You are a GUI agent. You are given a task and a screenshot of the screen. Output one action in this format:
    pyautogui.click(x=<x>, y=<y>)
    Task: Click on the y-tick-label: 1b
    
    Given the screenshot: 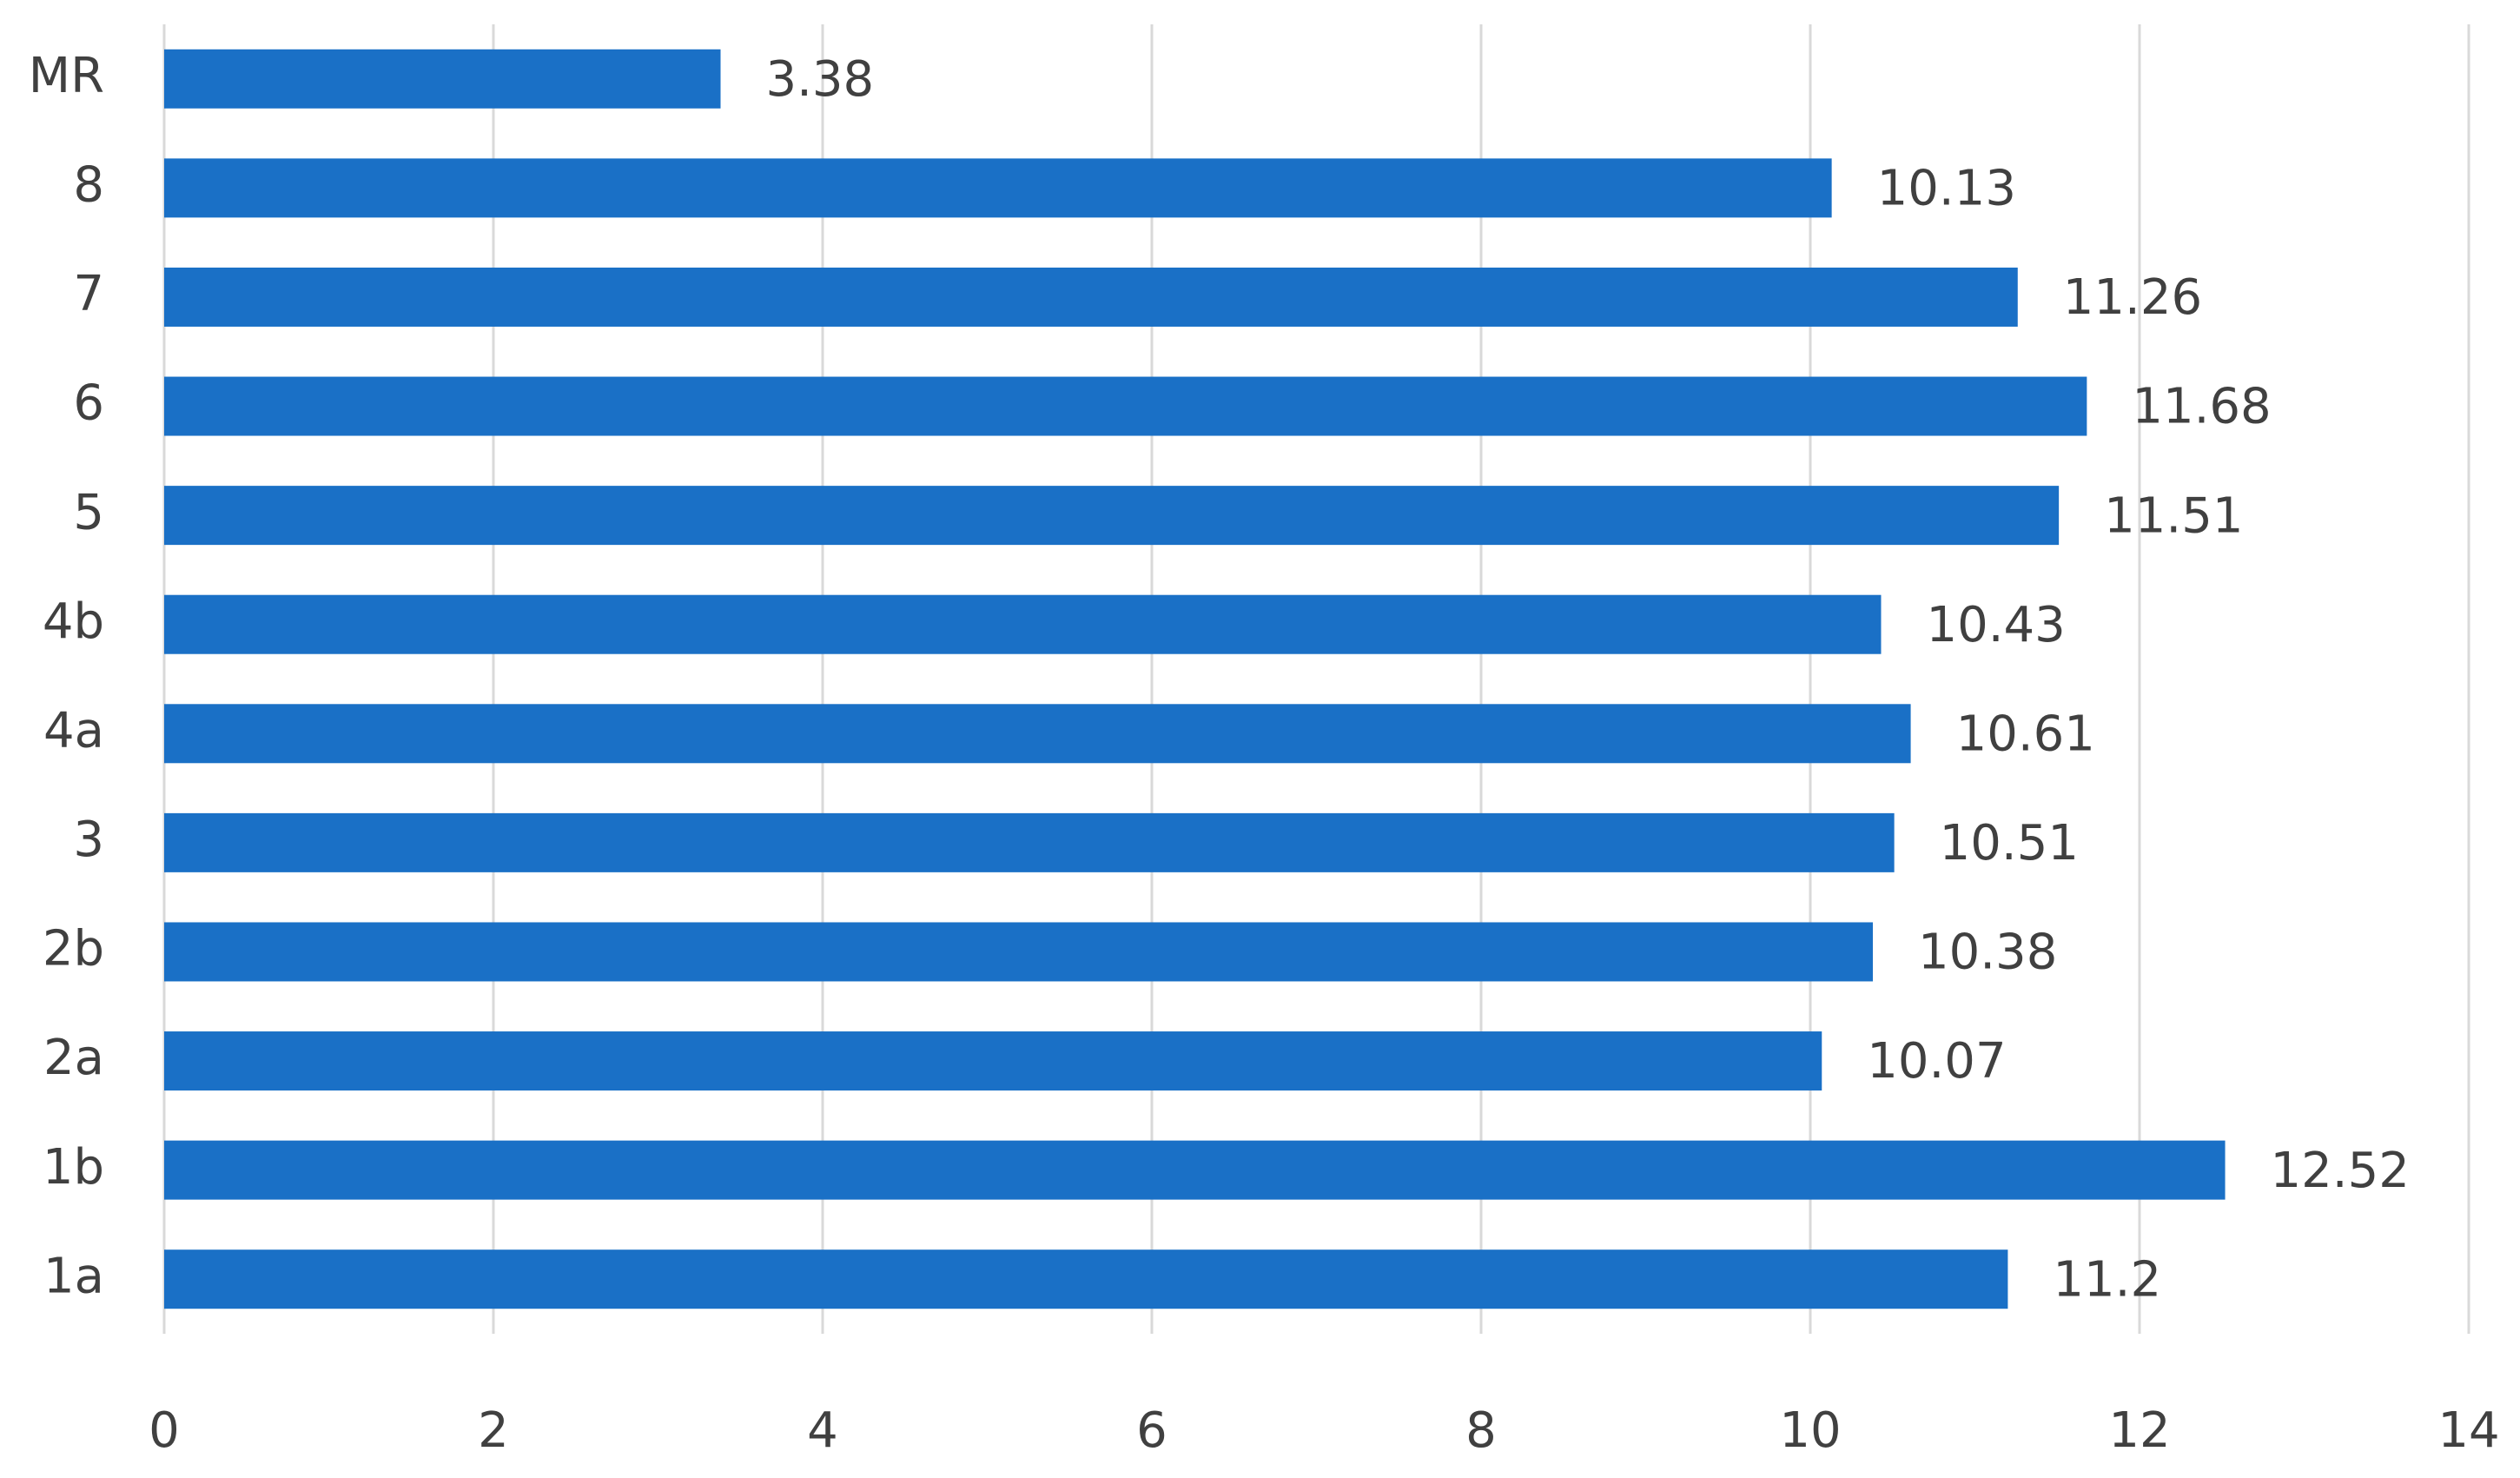 What is the action you would take?
    pyautogui.click(x=73, y=1167)
    